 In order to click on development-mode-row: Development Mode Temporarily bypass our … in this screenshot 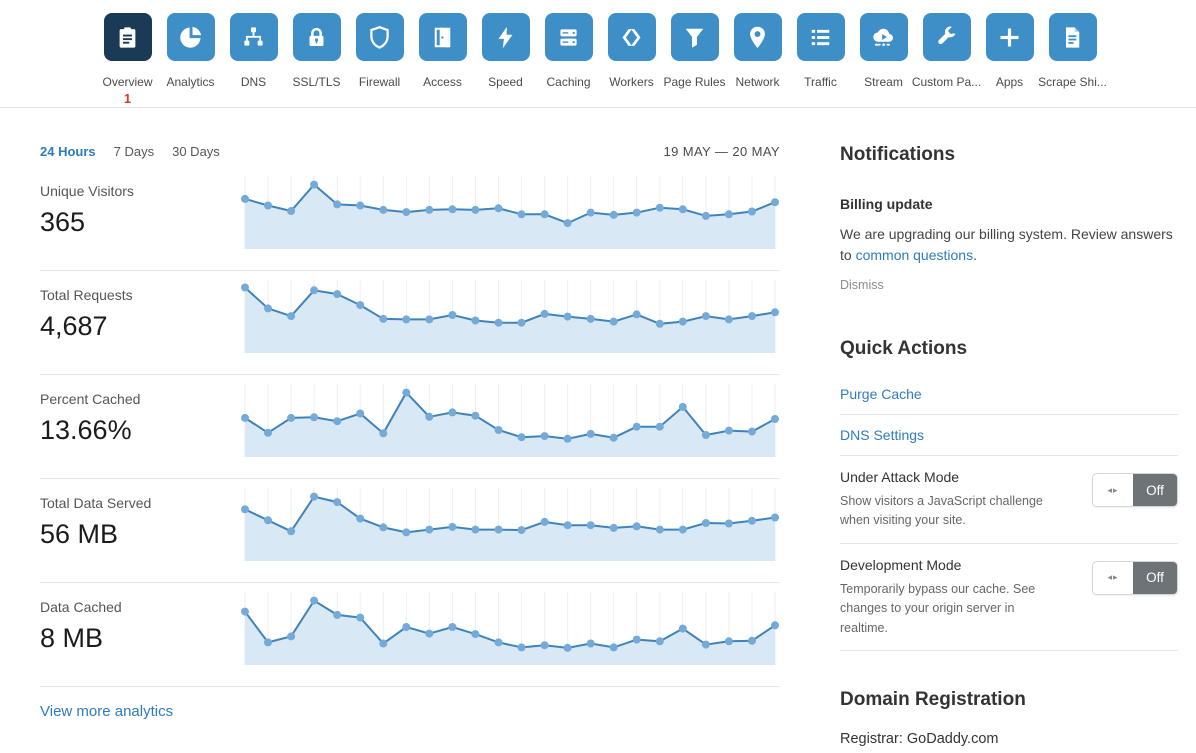, I will do `click(1009, 597)`.